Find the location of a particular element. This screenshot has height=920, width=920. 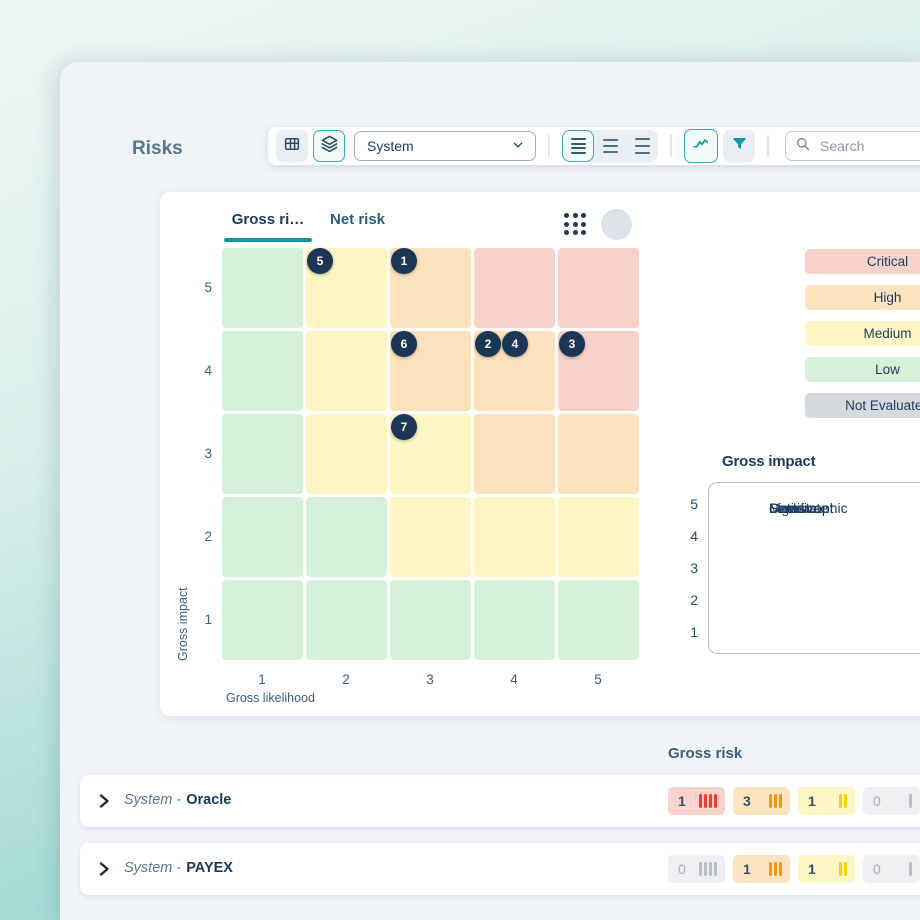

table-icon is located at coordinates (292, 146).